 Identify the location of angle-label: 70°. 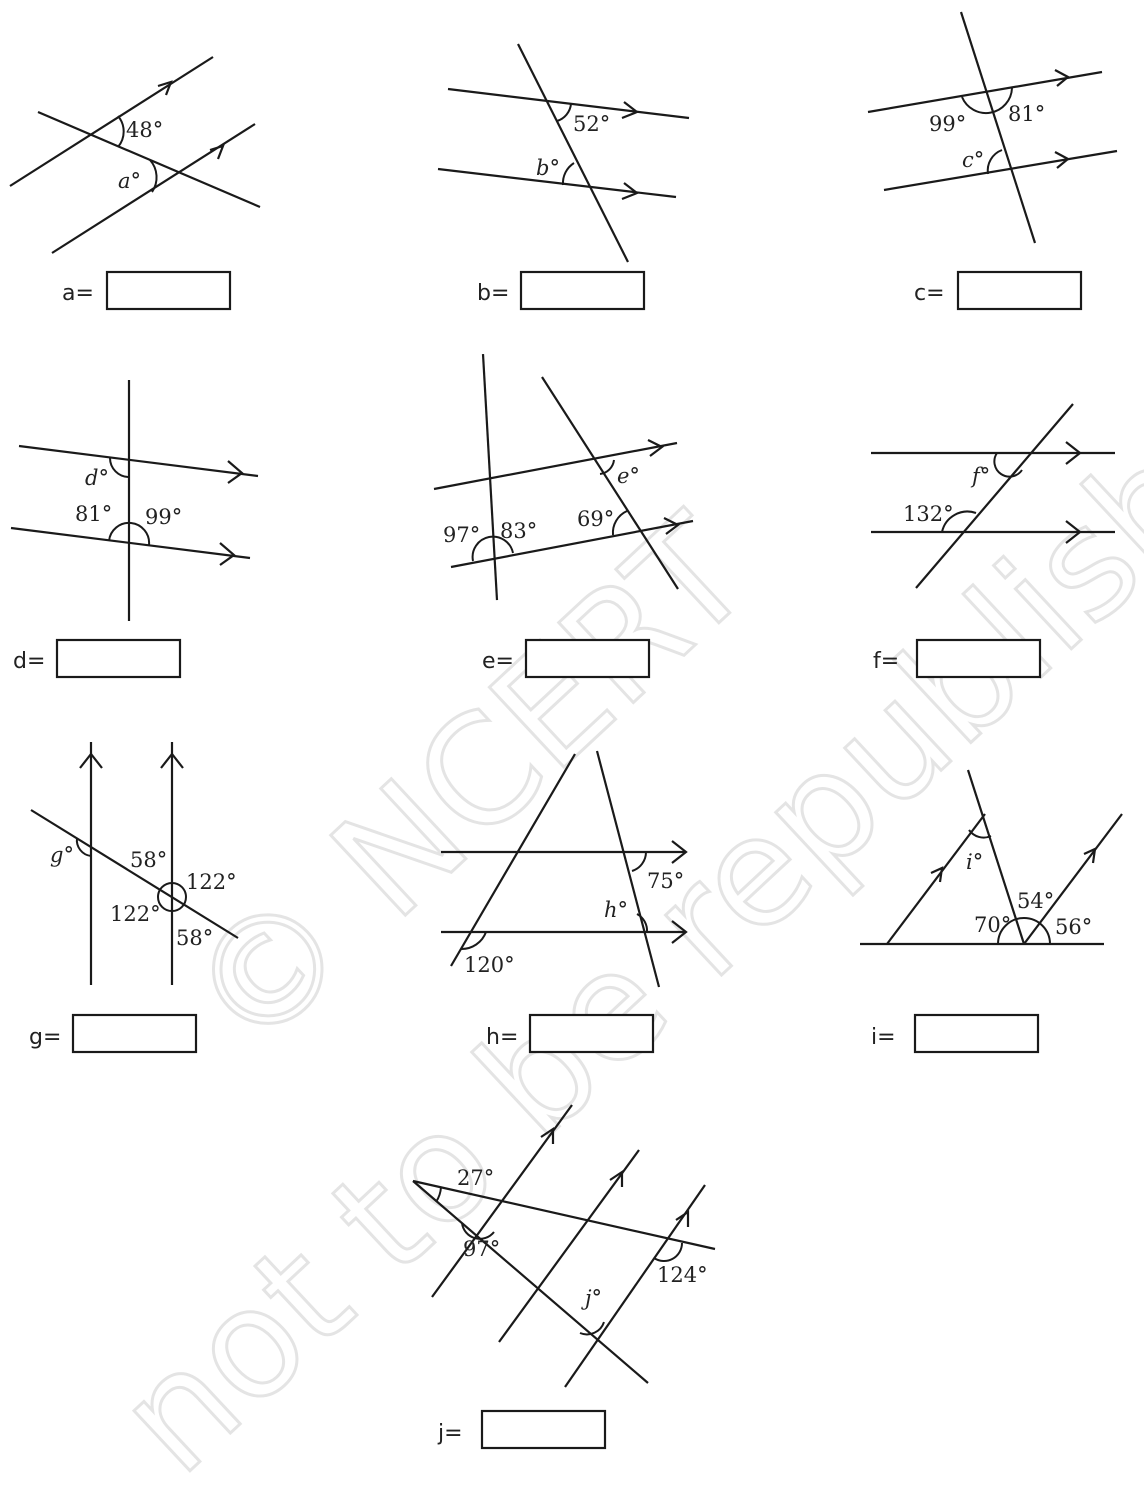
(992, 925).